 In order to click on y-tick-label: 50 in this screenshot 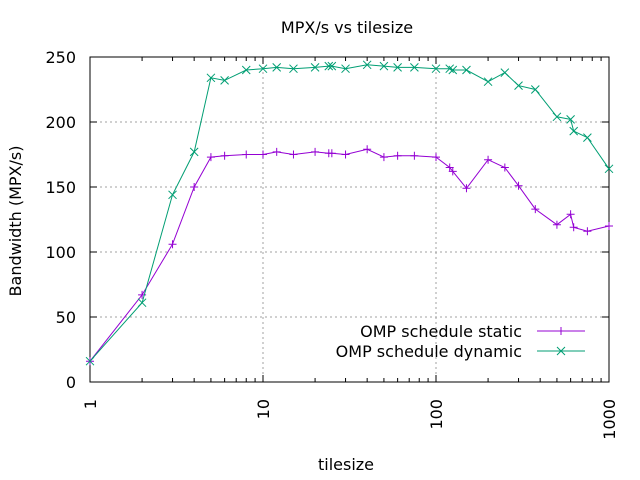, I will do `click(66, 317)`.